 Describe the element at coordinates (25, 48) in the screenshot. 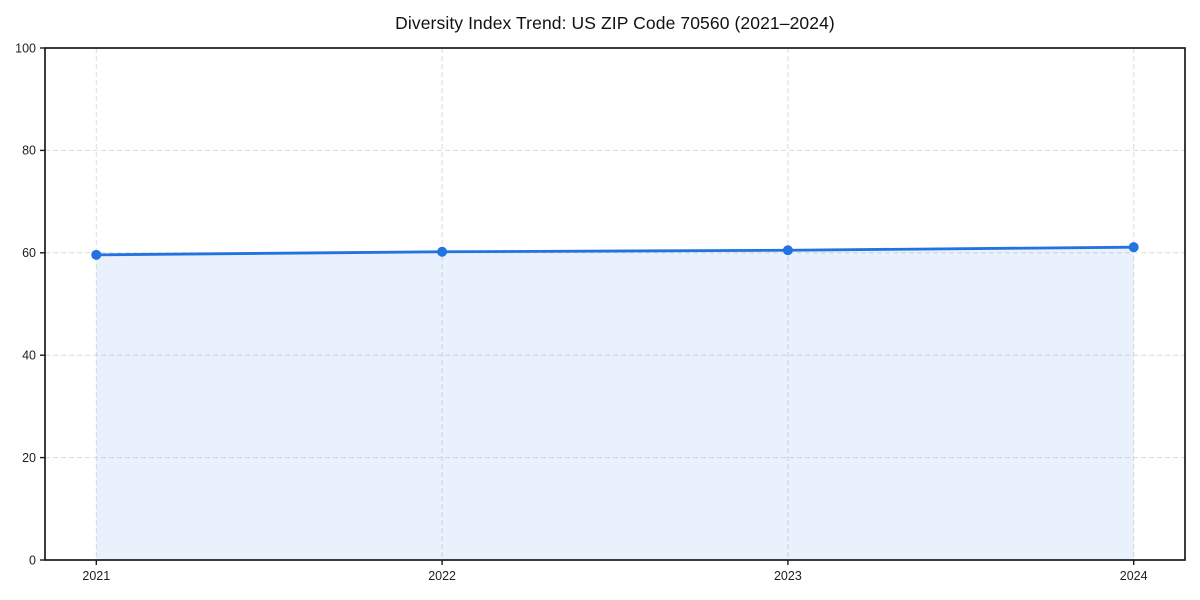

I see `y-tick-label: 100` at that location.